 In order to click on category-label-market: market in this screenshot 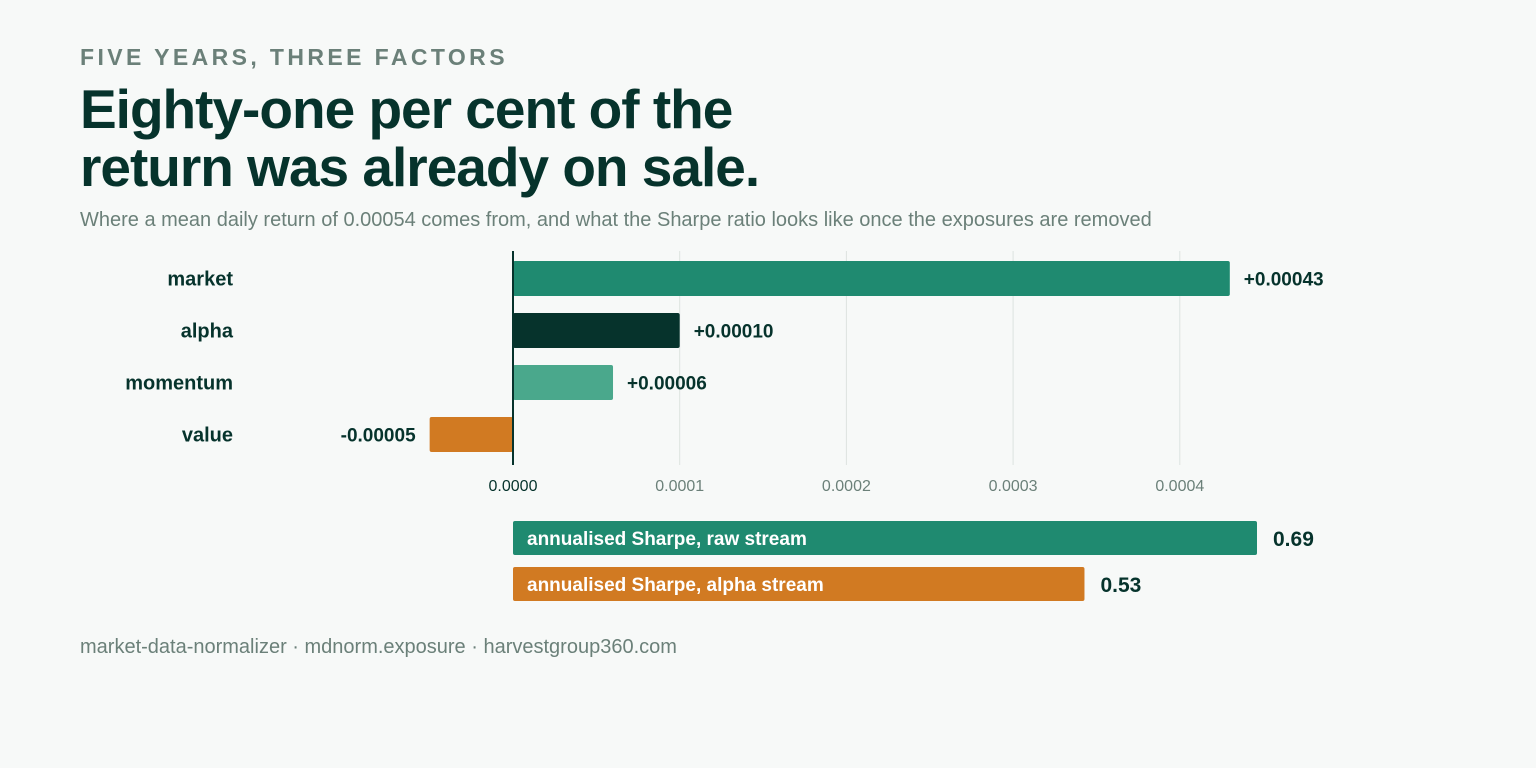, I will do `click(200, 280)`.